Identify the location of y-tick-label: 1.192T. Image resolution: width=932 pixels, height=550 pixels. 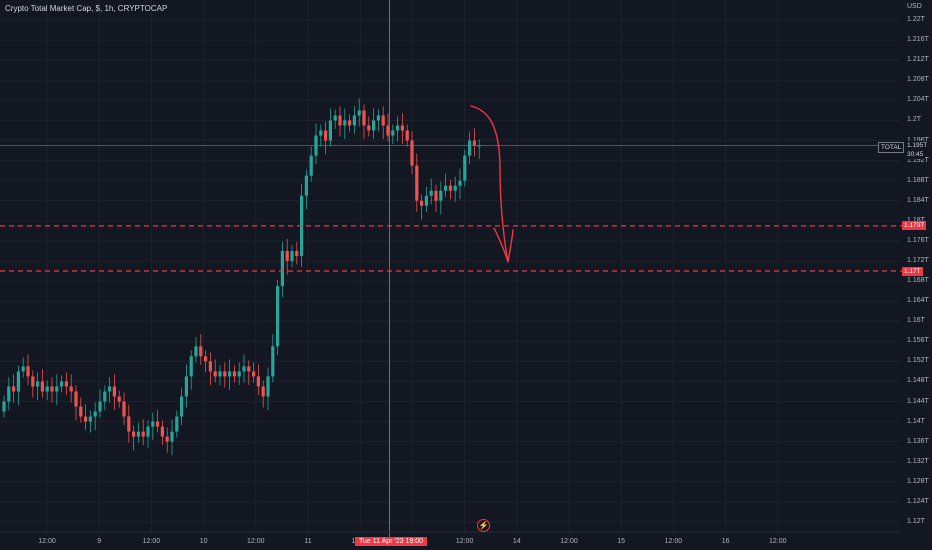
(918, 160).